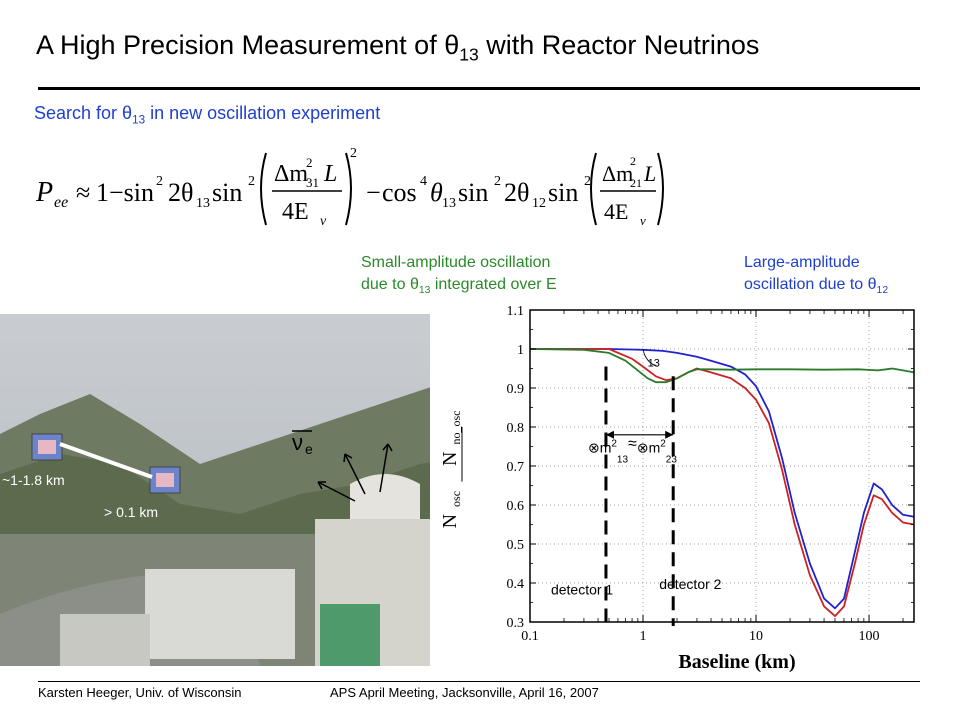 The height and width of the screenshot is (720, 960). What do you see at coordinates (479, 681) in the screenshot?
I see `footer-divider` at bounding box center [479, 681].